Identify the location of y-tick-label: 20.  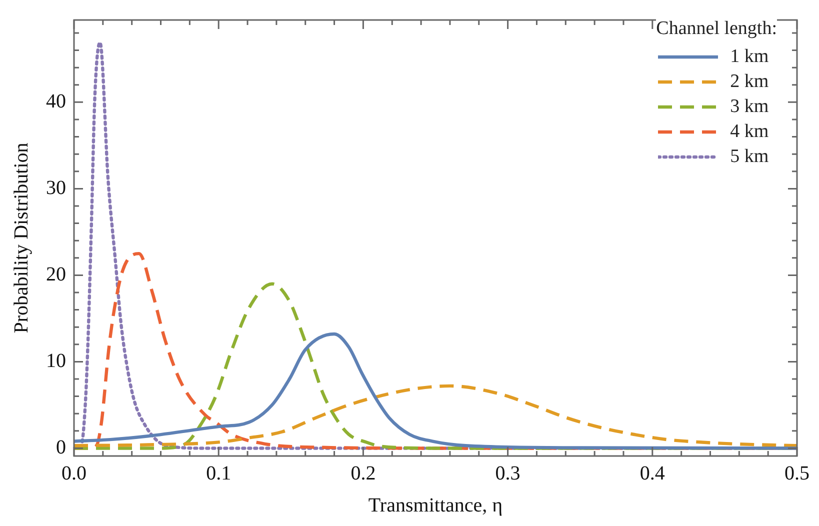
(56, 274).